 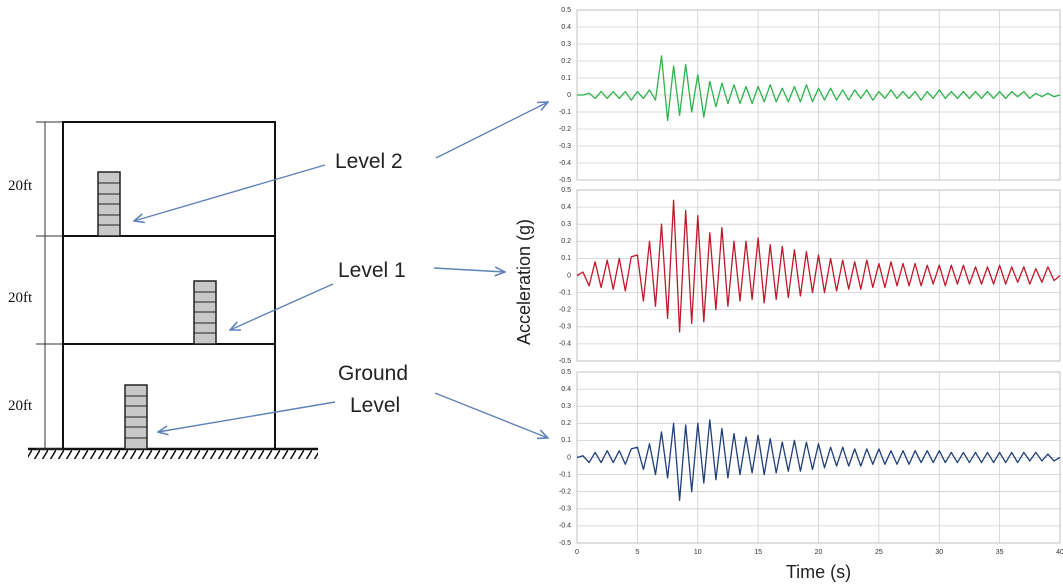 What do you see at coordinates (577, 552) in the screenshot?
I see `x-tick-label: 0` at bounding box center [577, 552].